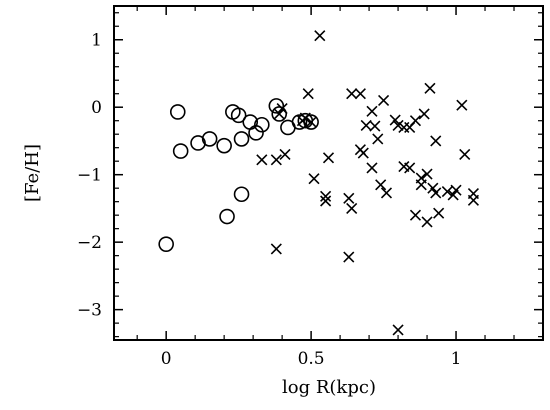  I want to click on x-tick-label: 0.5, so click(311, 359).